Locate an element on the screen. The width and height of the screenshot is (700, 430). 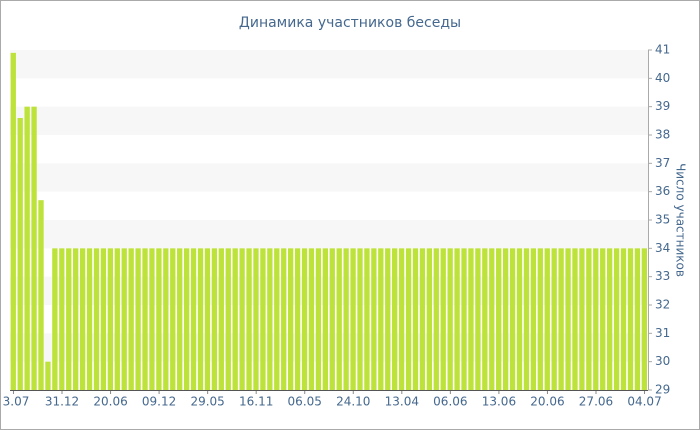
y-tick-label: 29 is located at coordinates (662, 390).